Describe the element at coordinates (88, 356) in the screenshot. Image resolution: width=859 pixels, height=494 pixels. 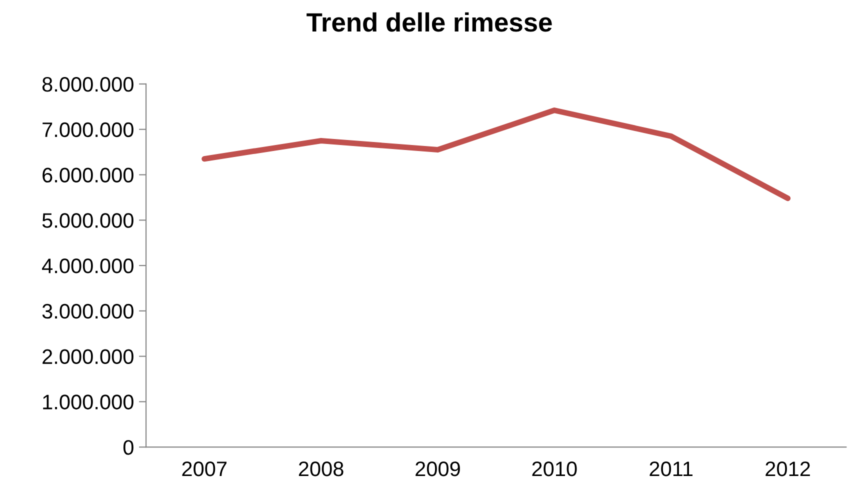
I see `y-tick-label: 2.000.000` at that location.